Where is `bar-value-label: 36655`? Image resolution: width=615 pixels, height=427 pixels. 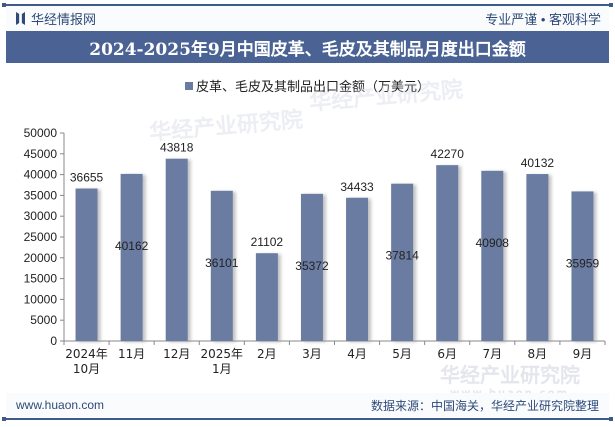
bar-value-label: 36655 is located at coordinates (87, 178).